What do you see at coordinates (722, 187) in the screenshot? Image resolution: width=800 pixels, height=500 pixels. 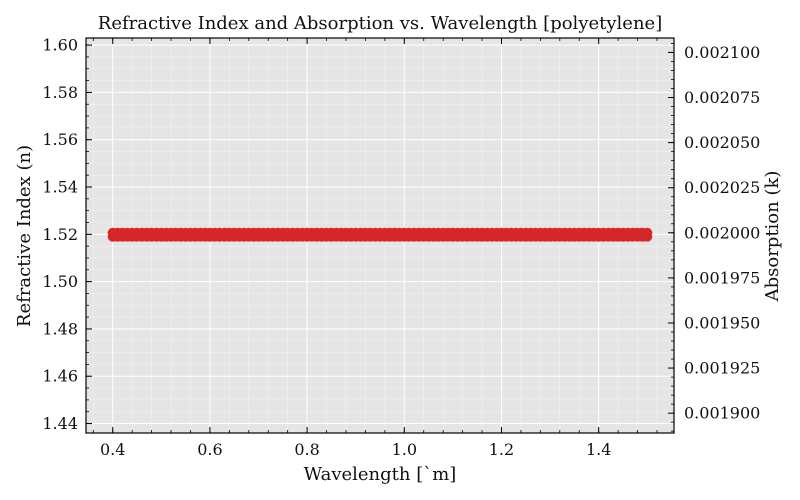 I see `y2-tick-label: 0.002025` at bounding box center [722, 187].